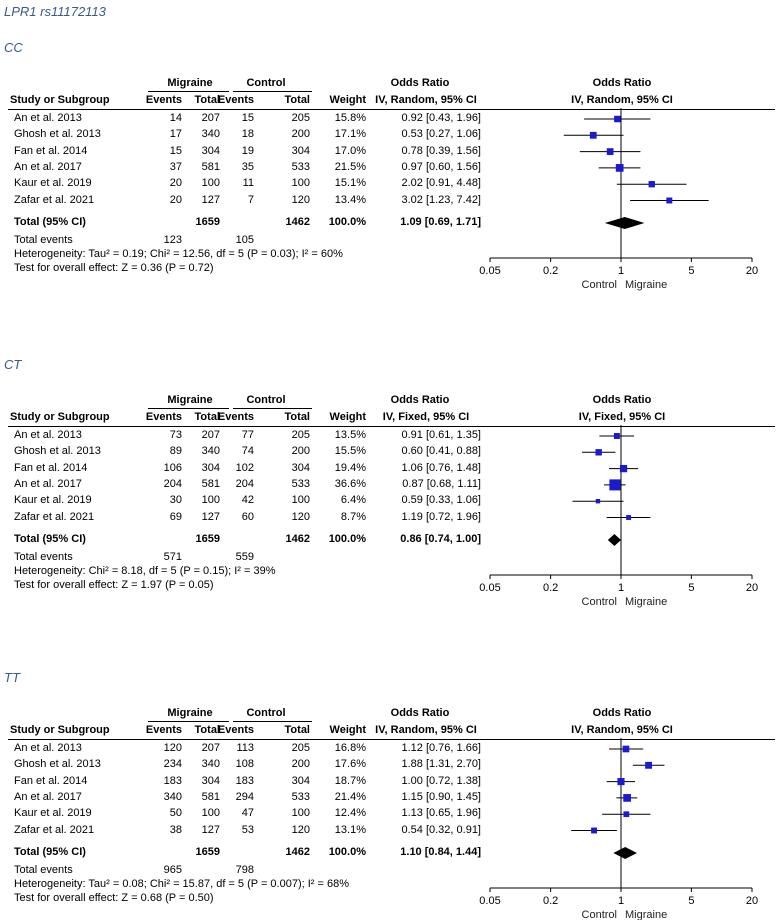 This screenshot has width=782, height=920. Describe the element at coordinates (175, 183) in the screenshot. I see `migraine-events: 20` at that location.